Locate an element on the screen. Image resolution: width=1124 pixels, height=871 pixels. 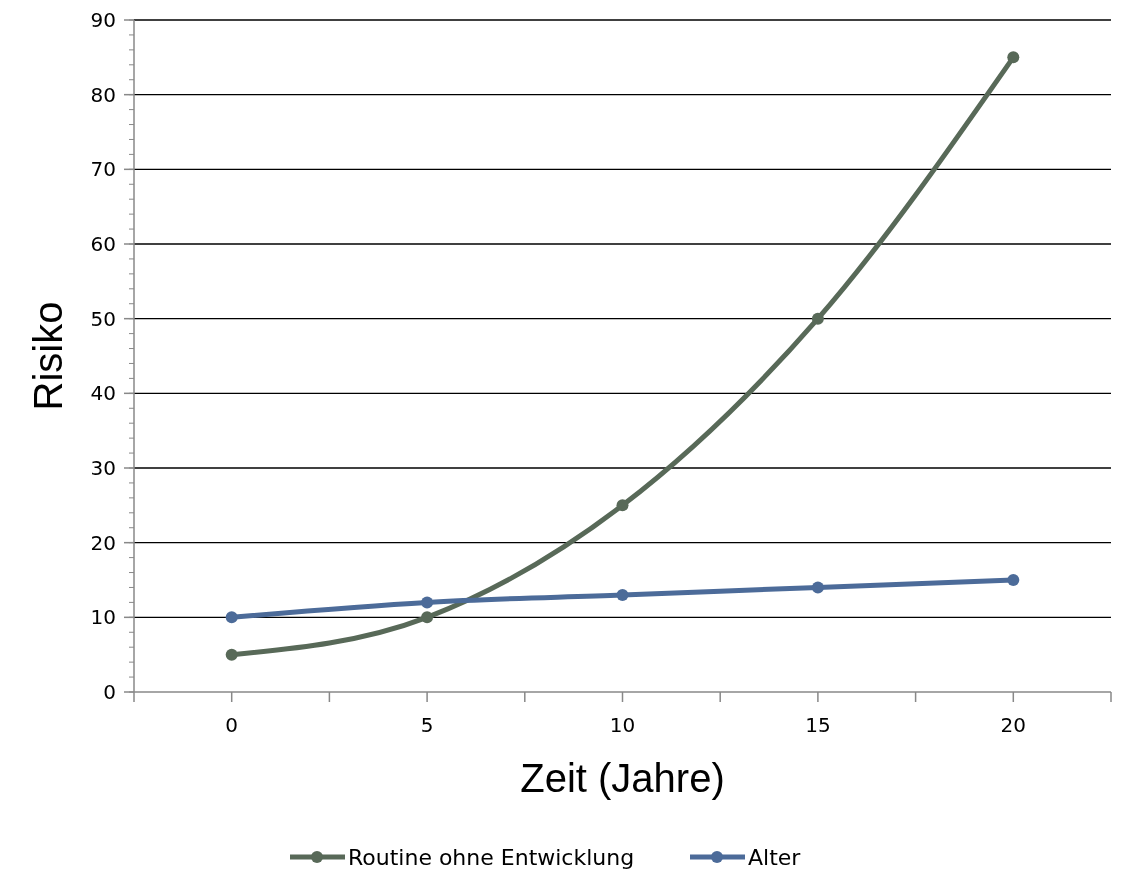
y-tick-label: 90 is located at coordinates (103, 20).